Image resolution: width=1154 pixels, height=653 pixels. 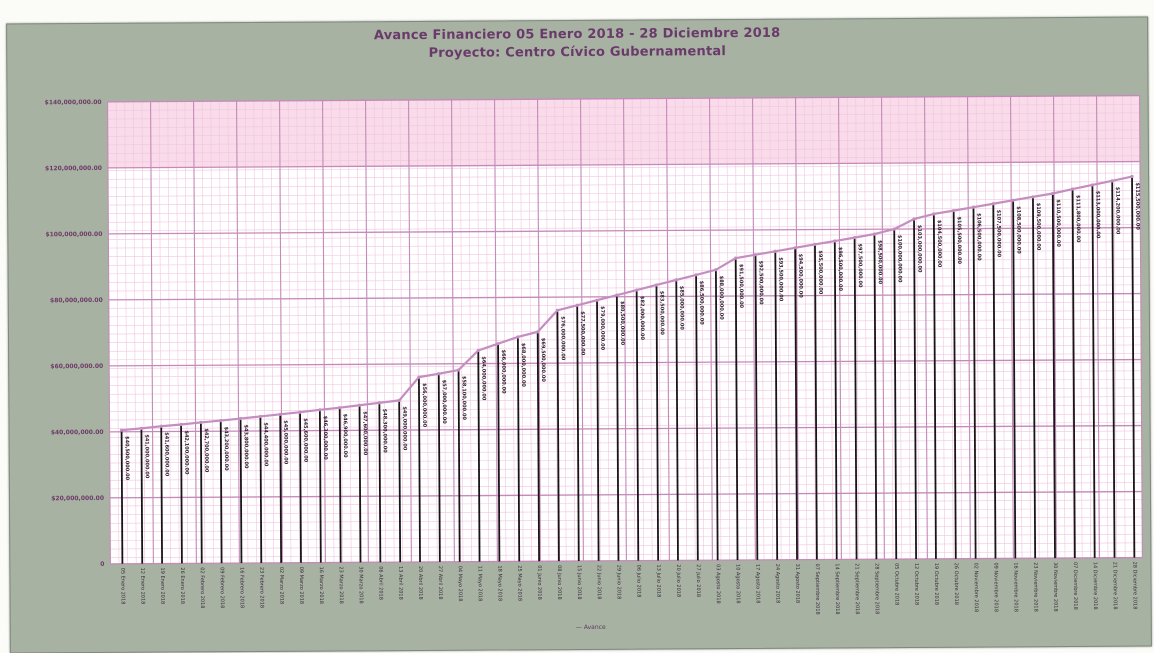 I want to click on y-tick-label: $100,000,000.00, so click(x=73, y=234).